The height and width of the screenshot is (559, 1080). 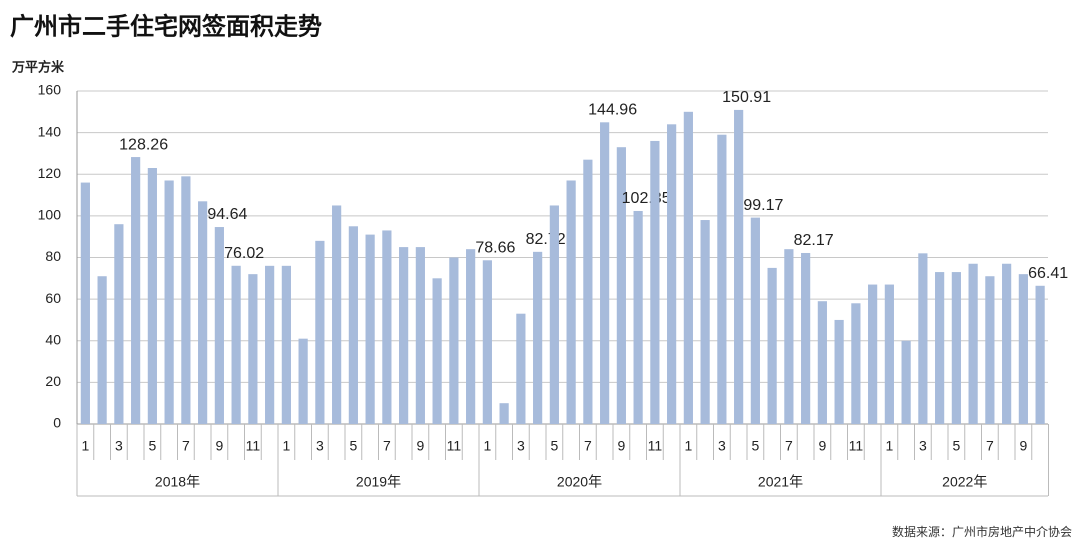 What do you see at coordinates (143, 144) in the screenshot?
I see `value-label: 128.26` at bounding box center [143, 144].